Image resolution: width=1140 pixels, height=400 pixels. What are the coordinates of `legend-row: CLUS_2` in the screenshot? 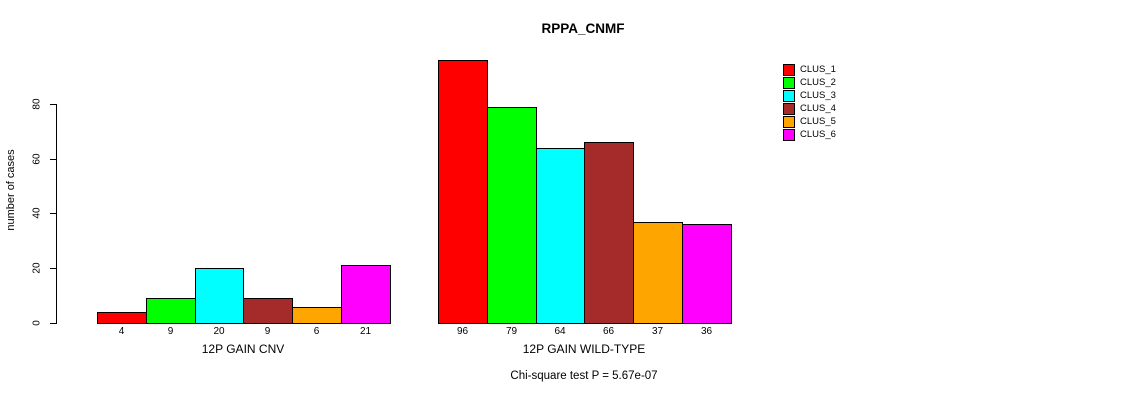 It's located at (809, 82).